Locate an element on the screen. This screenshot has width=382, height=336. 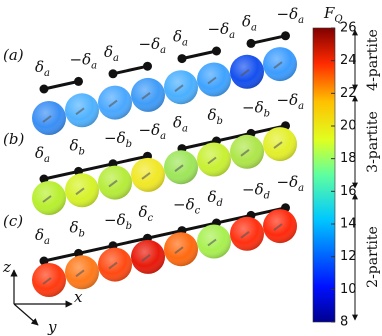
region-label: 2-partite is located at coordinates (373, 257).